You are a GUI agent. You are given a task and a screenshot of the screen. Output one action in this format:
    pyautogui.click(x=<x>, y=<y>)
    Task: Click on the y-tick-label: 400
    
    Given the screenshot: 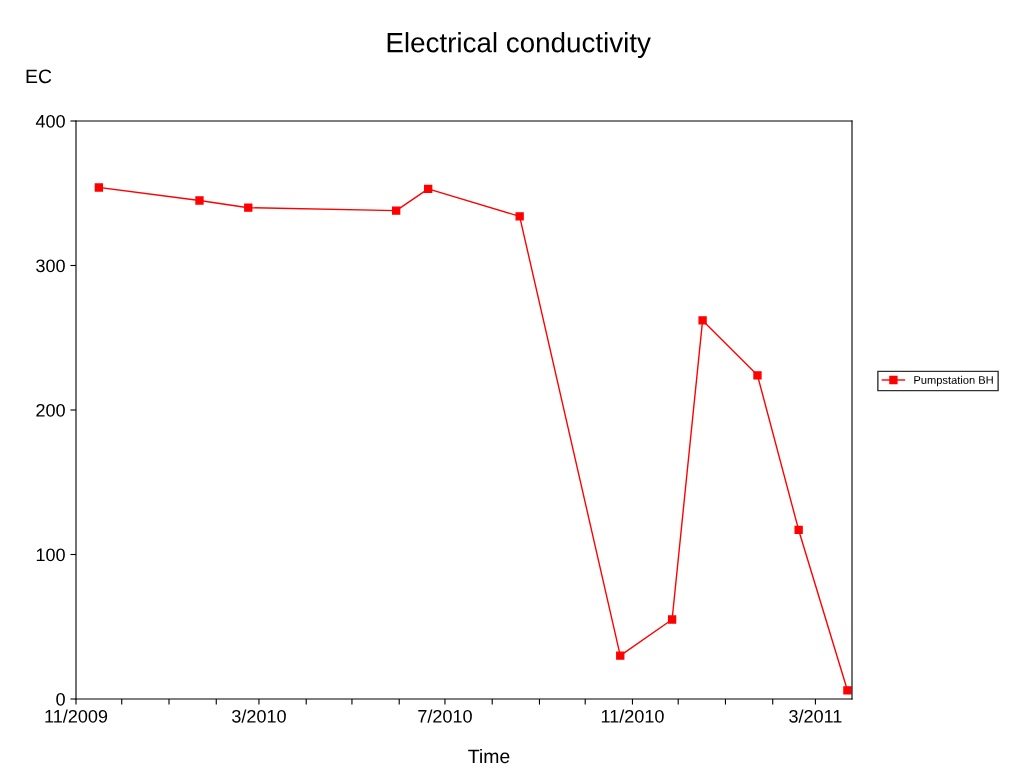 What is the action you would take?
    pyautogui.click(x=50, y=121)
    